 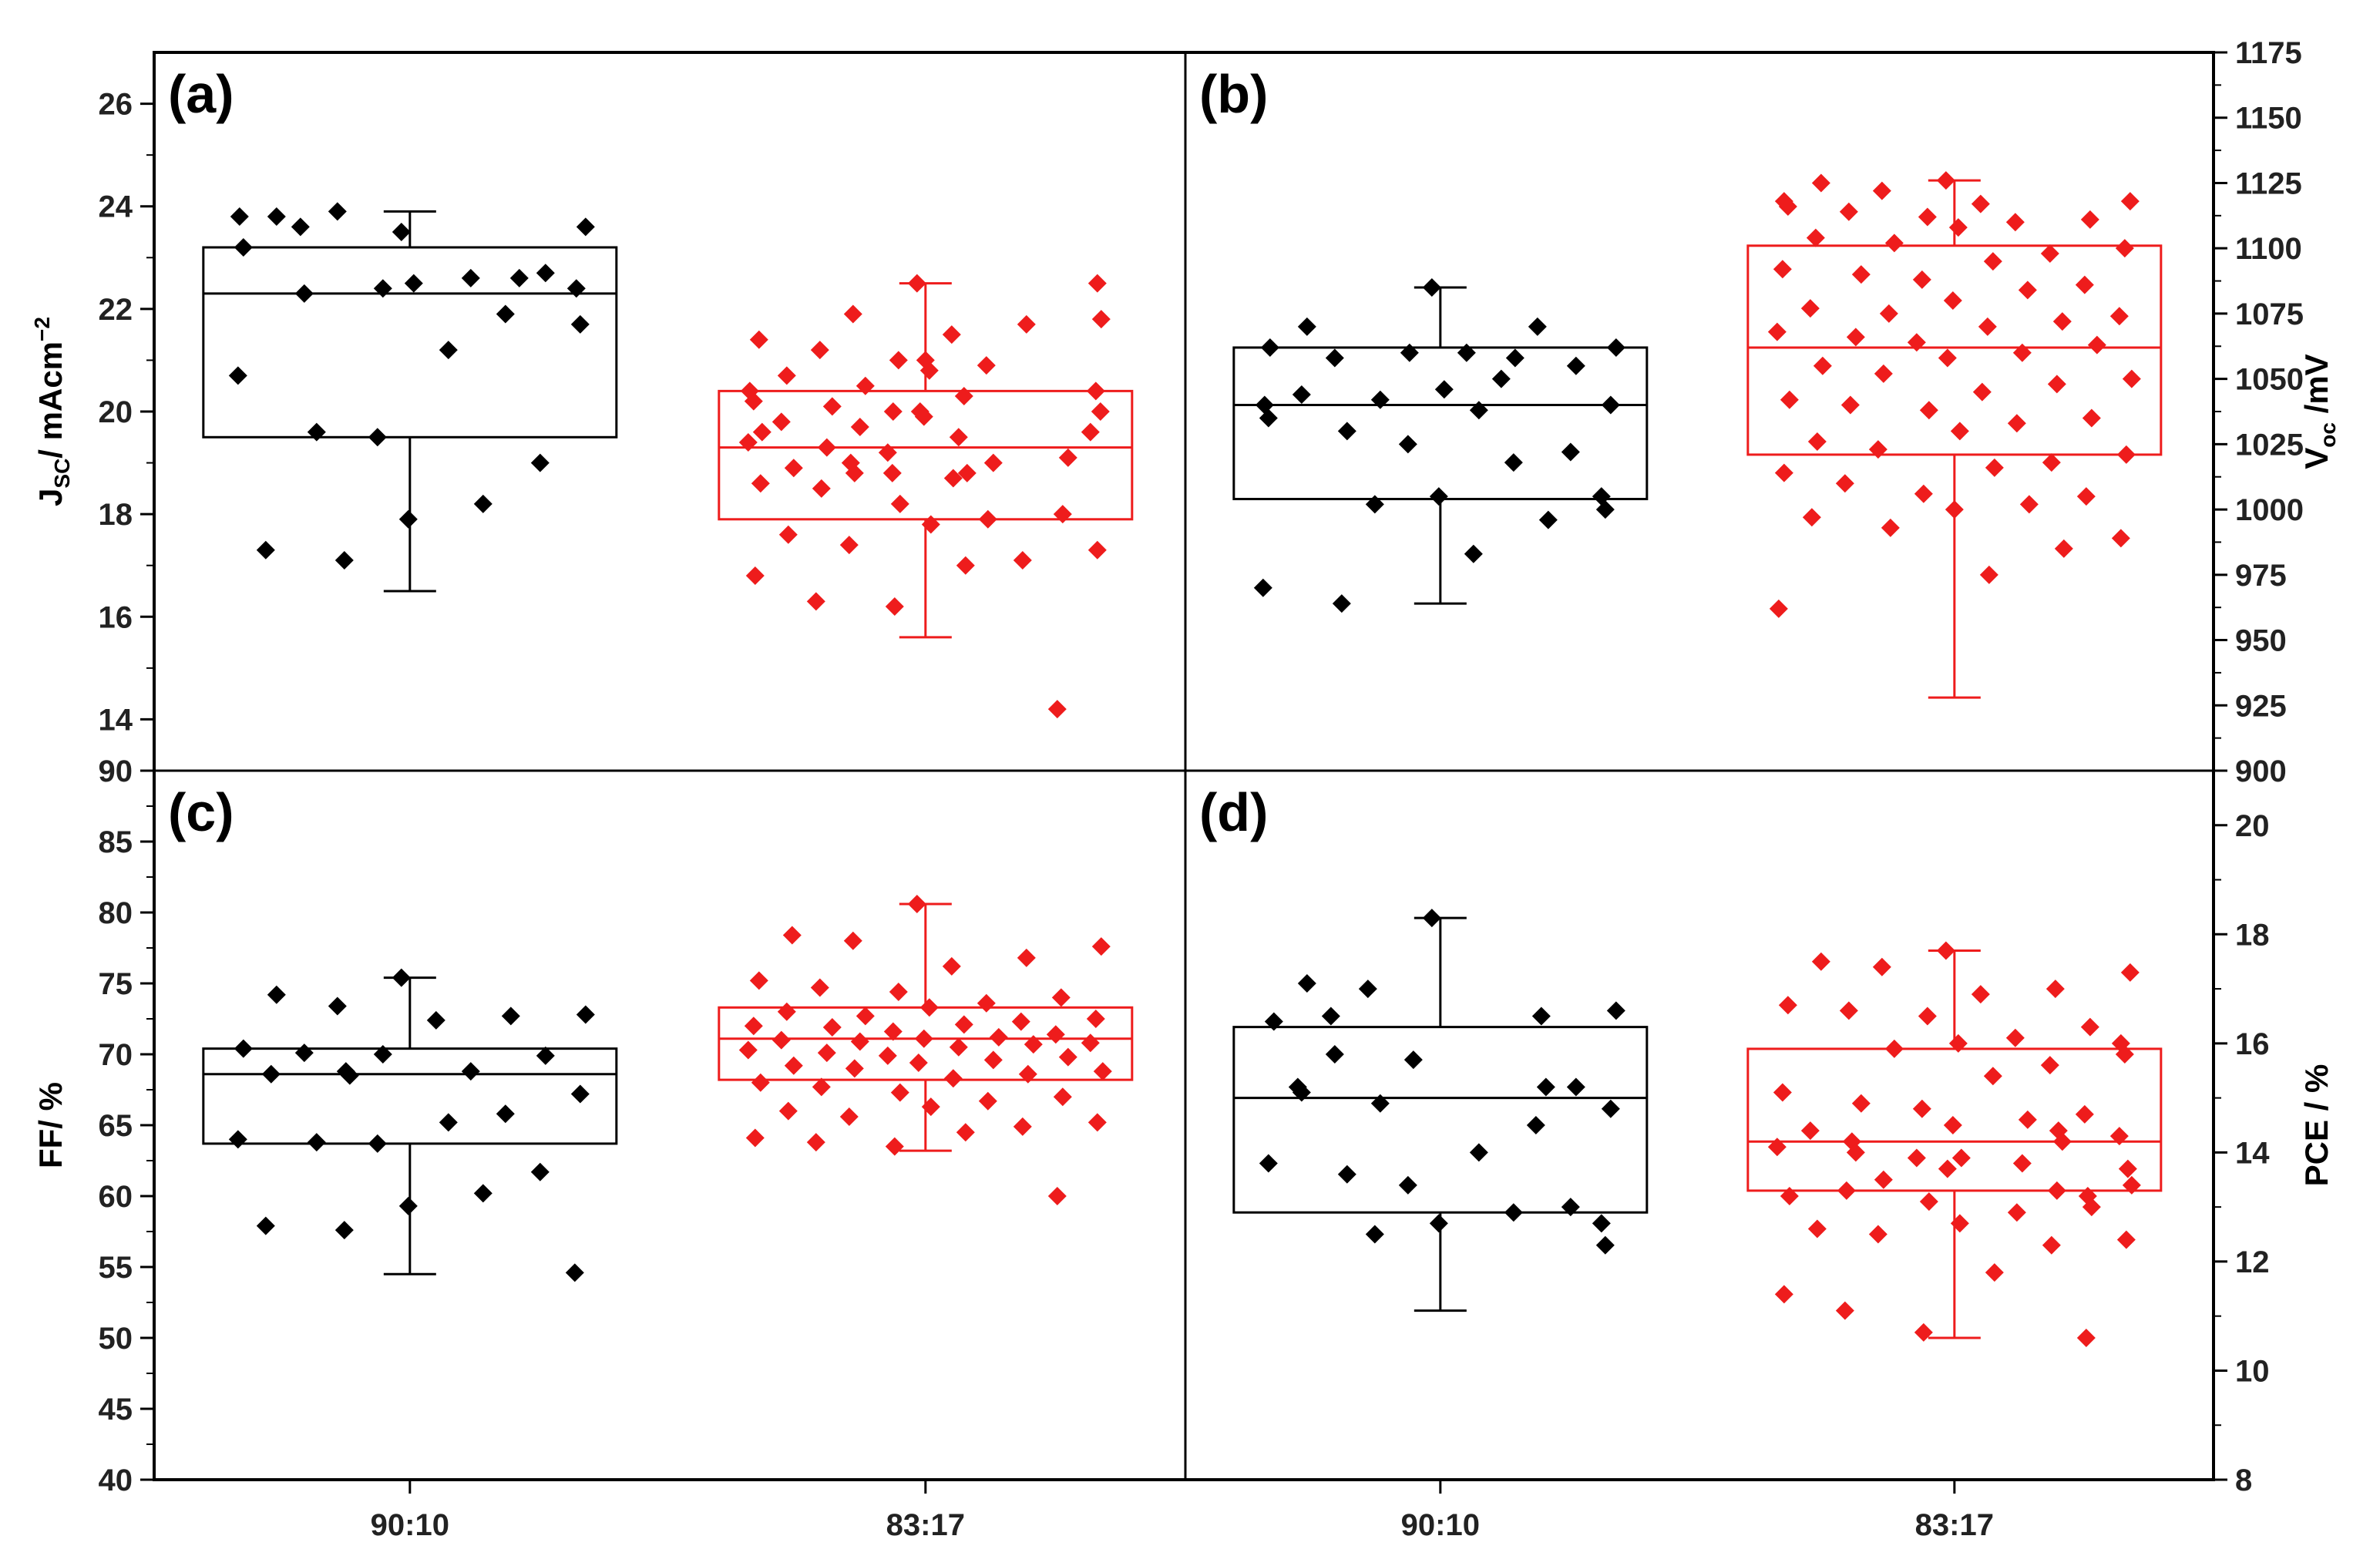 What do you see at coordinates (2261, 576) in the screenshot?
I see `y-tick-label: 975` at bounding box center [2261, 576].